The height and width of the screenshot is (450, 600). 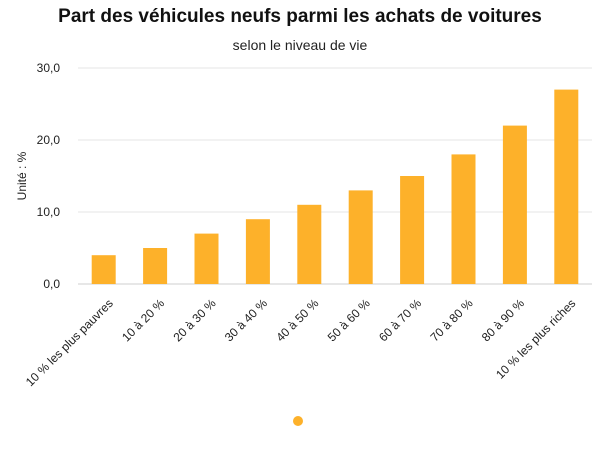 What do you see at coordinates (503, 320) in the screenshot?
I see `x-tick-label: 80 à 90 %` at bounding box center [503, 320].